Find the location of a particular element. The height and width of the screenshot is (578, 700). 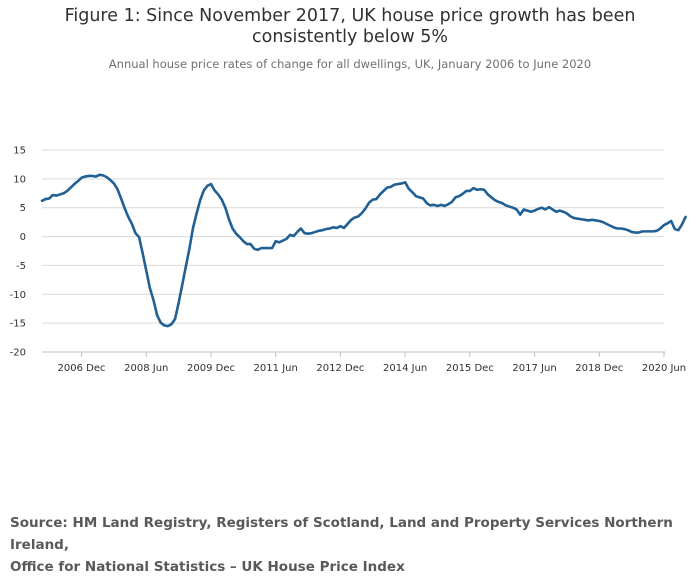

y-tick-label: -5 is located at coordinates (21, 266).